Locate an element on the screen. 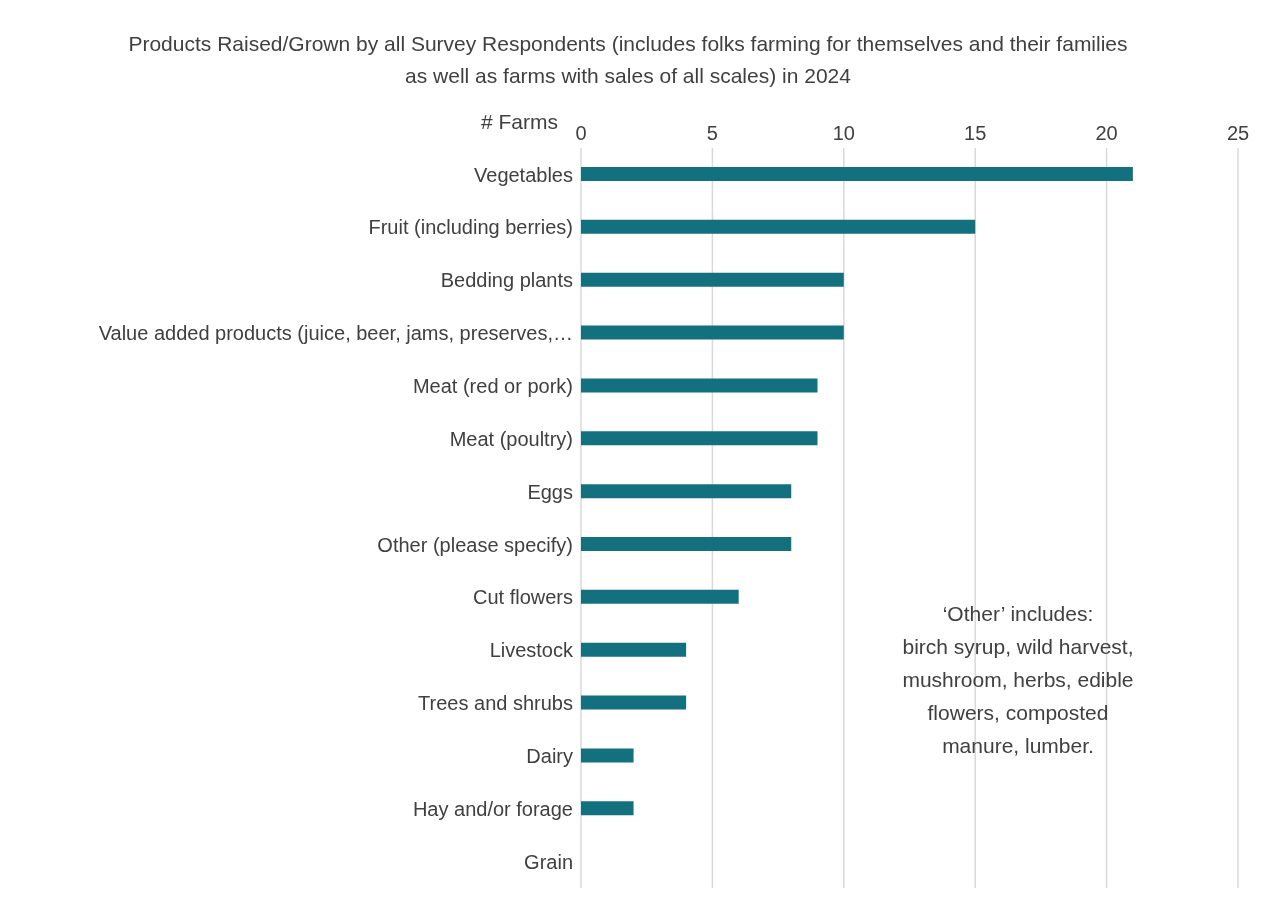 Image resolution: width=1273 pixels, height=907 pixels. x-tick-label: 5 is located at coordinates (712, 133).